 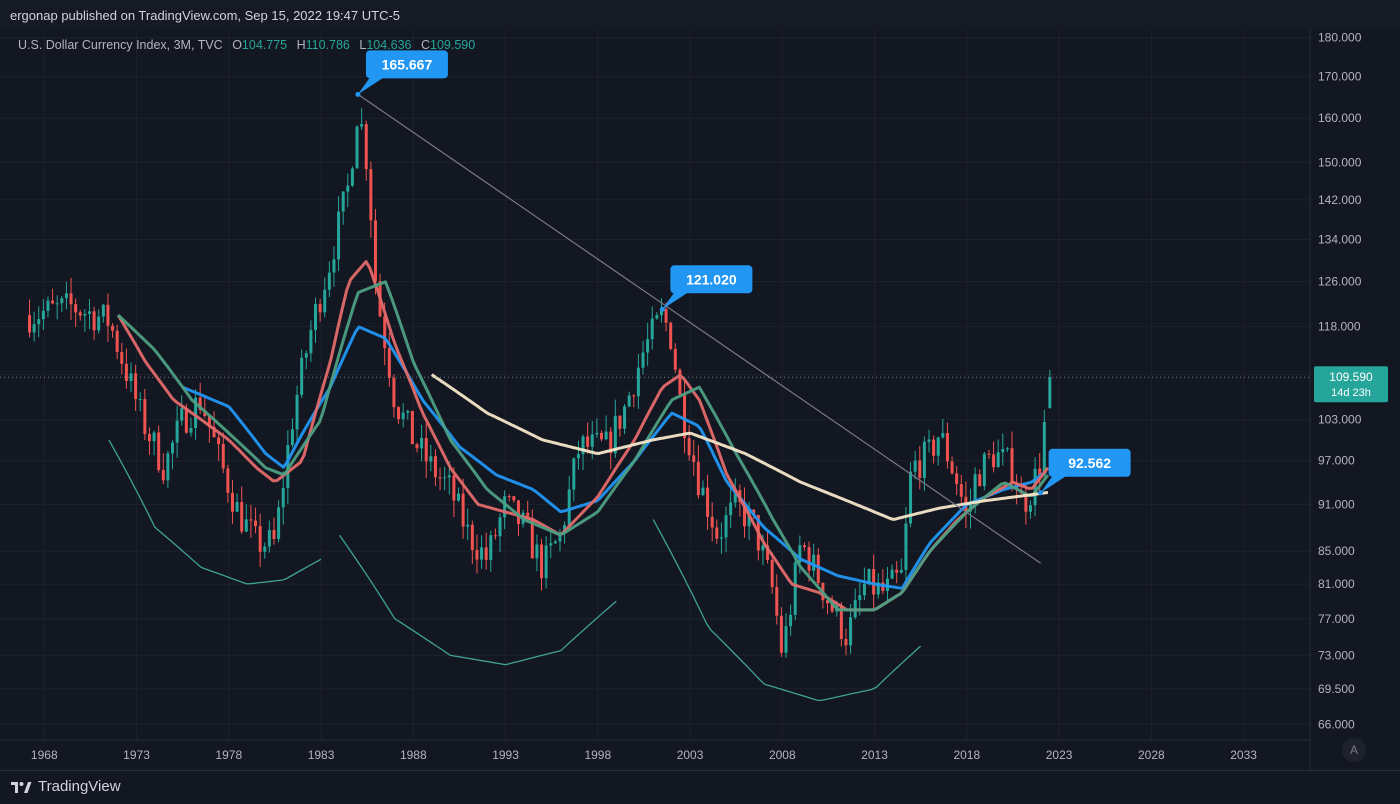 What do you see at coordinates (1050, 392) in the screenshot?
I see `last-candle-body` at bounding box center [1050, 392].